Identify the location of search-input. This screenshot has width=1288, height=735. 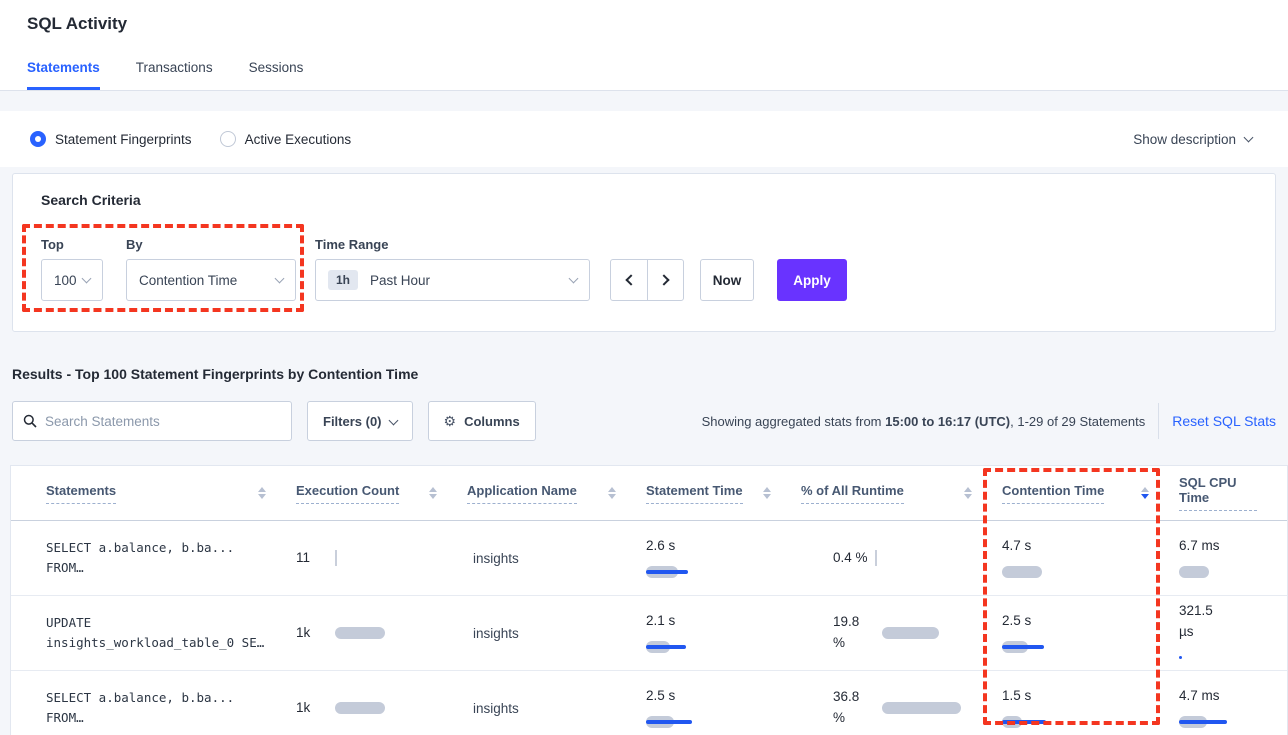
(160, 421).